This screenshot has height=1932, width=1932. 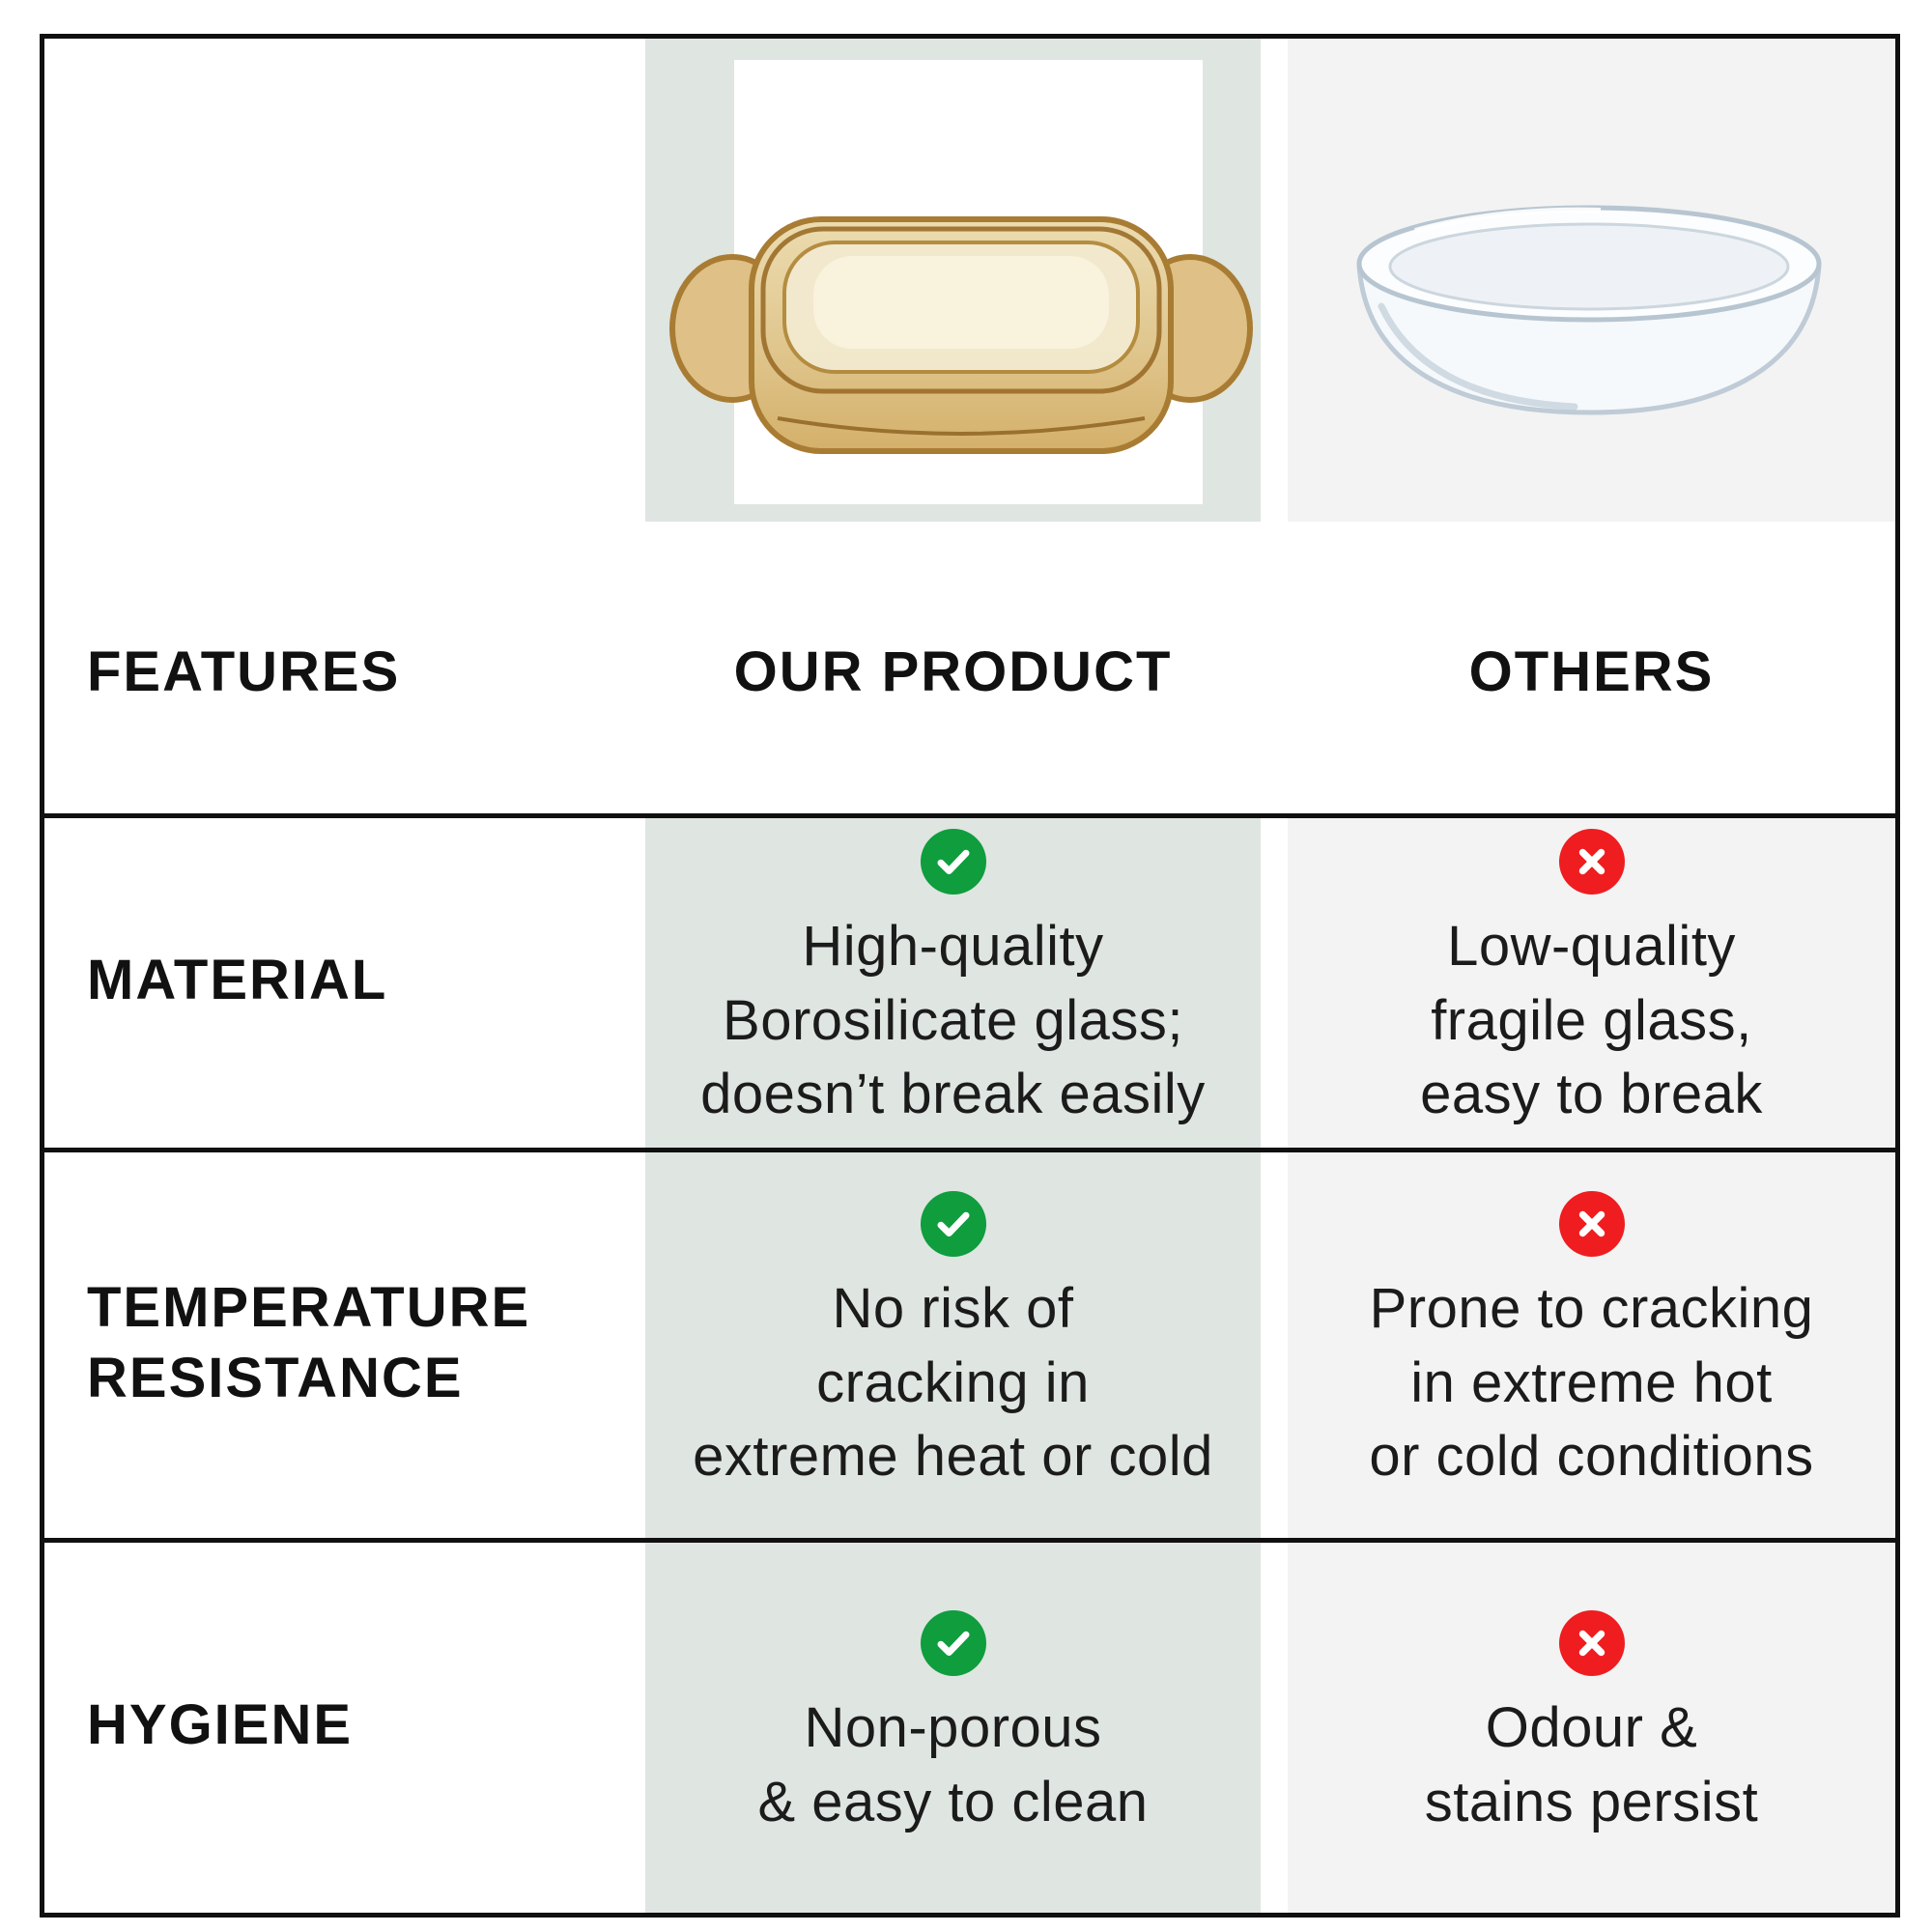 What do you see at coordinates (953, 1802) in the screenshot?
I see `cell-text-line: & easy to clean` at bounding box center [953, 1802].